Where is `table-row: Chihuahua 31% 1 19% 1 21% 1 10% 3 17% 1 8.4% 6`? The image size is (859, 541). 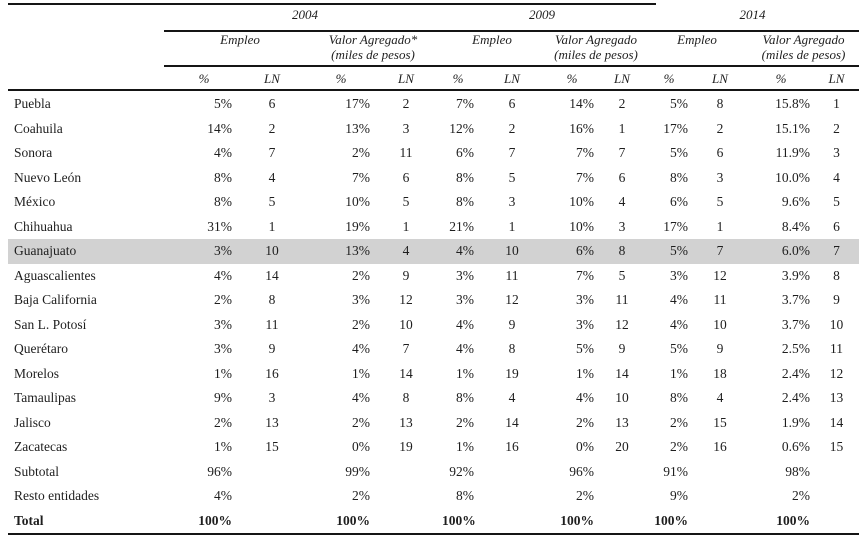
table-row: Chihuahua 31% 1 19% 1 21% 1 10% 3 17% 1 8.4% 6 is located at coordinates (433, 227).